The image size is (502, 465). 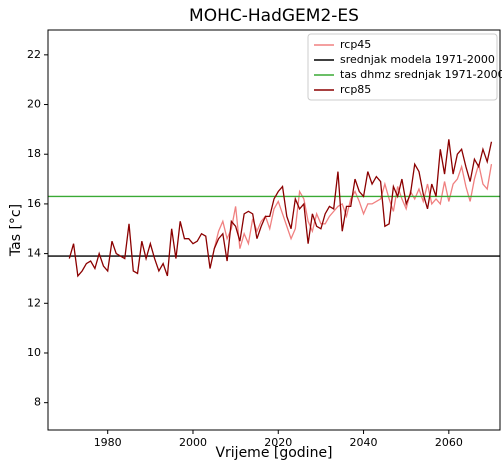 I want to click on y-tick-label: 16, so click(x=34, y=203).